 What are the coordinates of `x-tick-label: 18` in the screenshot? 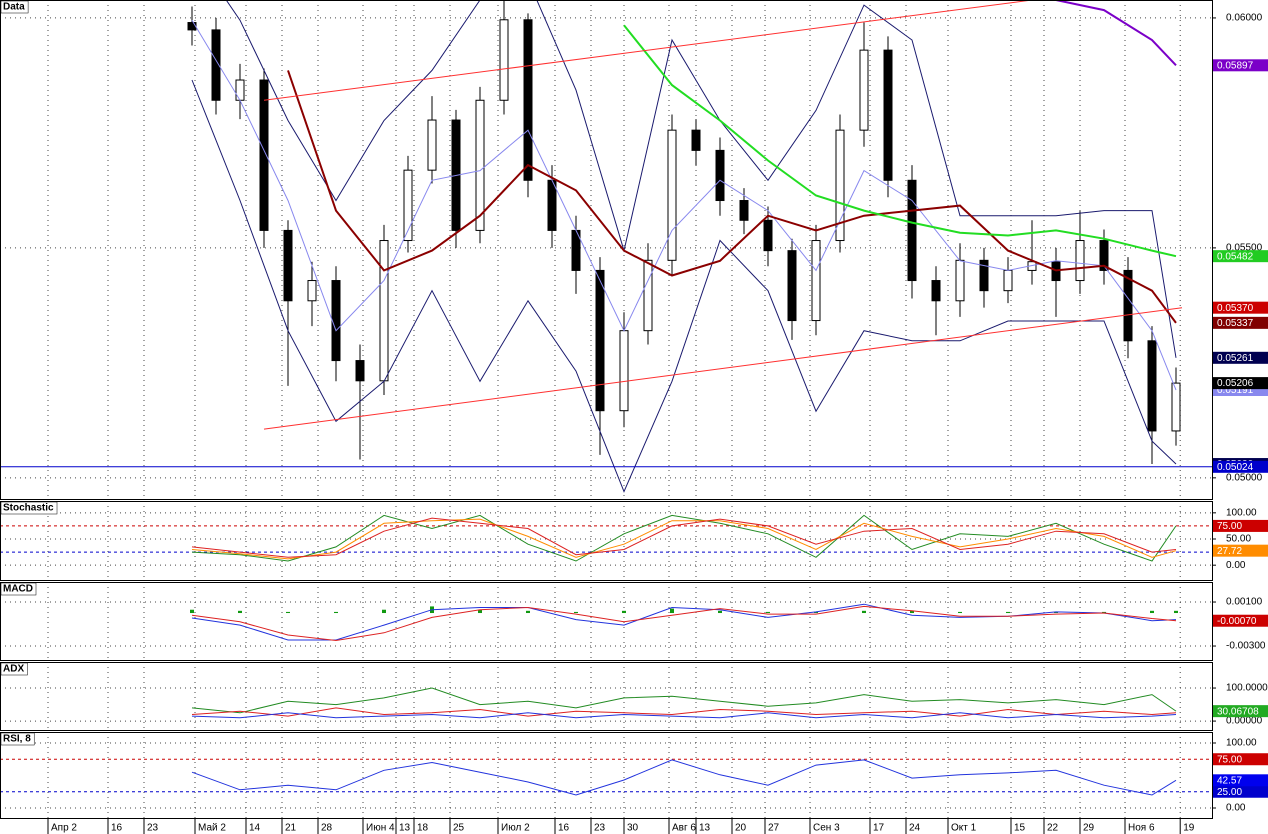 It's located at (423, 828).